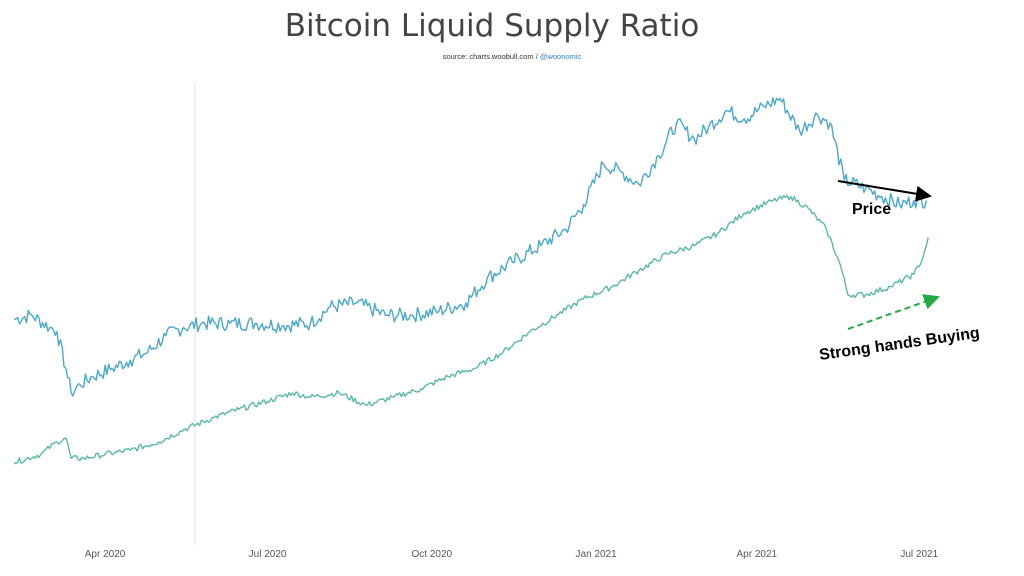  Describe the element at coordinates (757, 554) in the screenshot. I see `x-tick-label: Apr 2021` at that location.